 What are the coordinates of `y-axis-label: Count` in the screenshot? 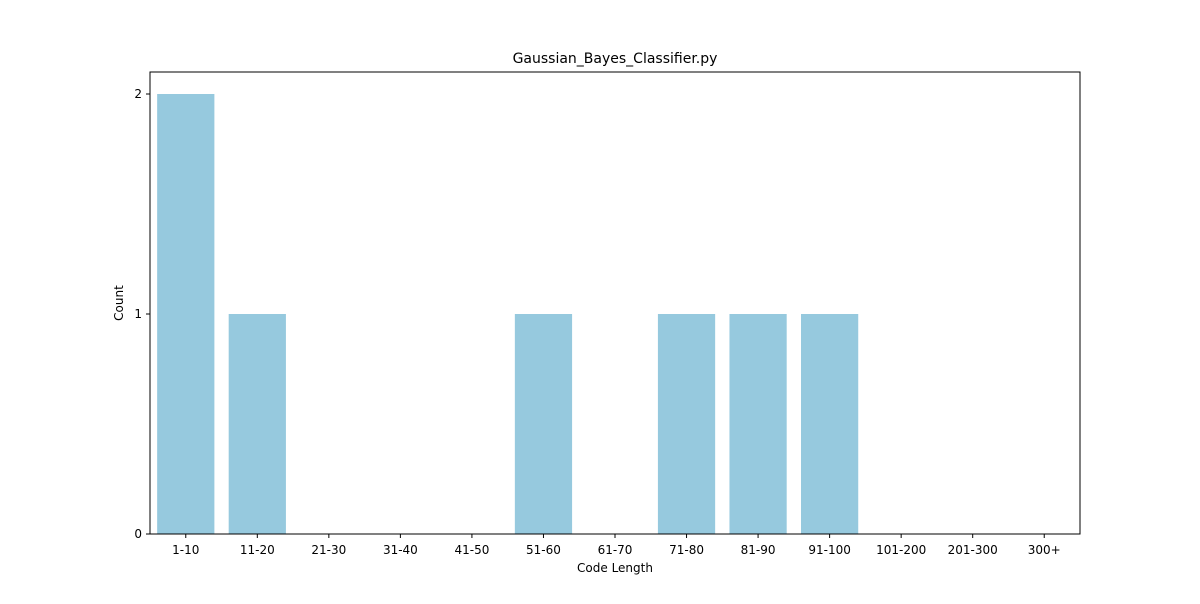 It's located at (119, 303).